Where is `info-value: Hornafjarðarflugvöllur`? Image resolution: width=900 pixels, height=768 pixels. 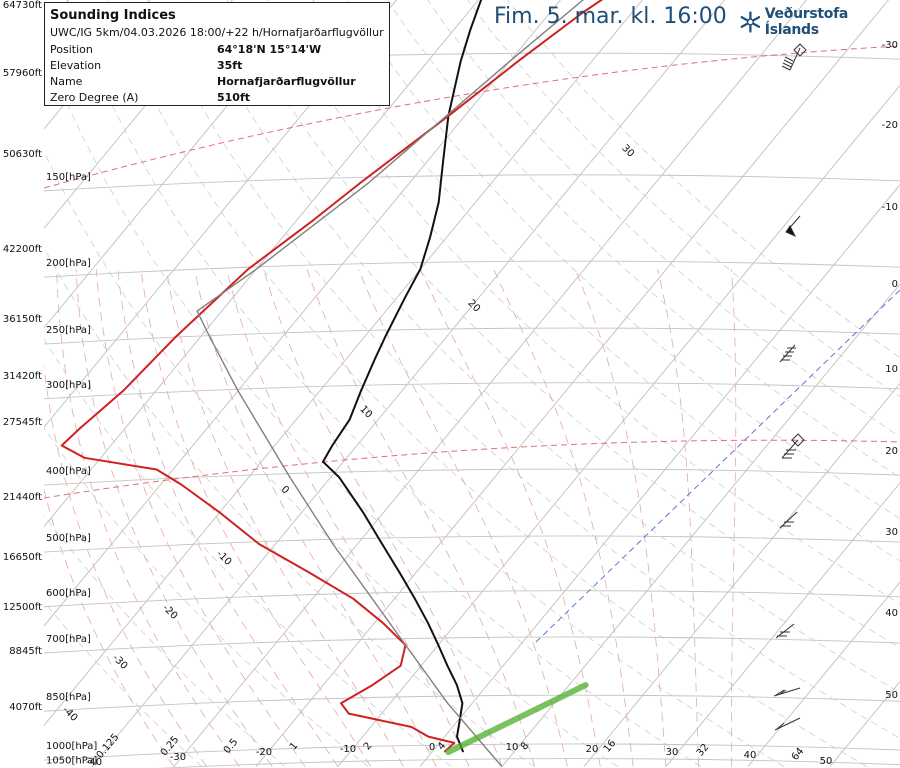 info-value: Hornafjarðarflugvöllur is located at coordinates (286, 81).